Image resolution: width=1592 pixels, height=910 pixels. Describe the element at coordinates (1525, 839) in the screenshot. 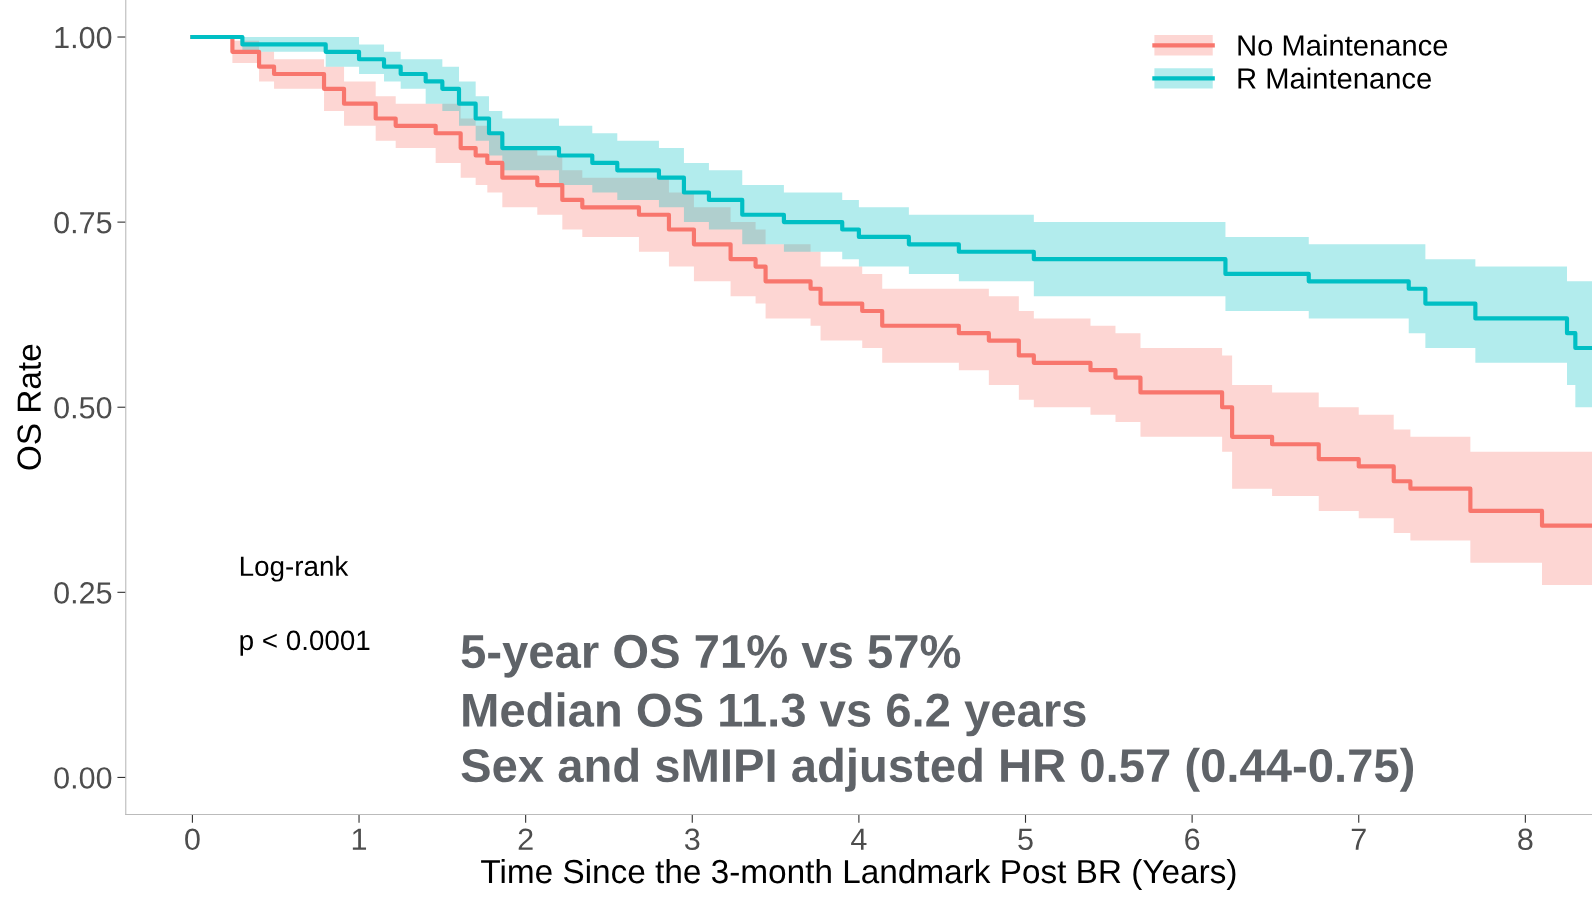

I see `x-tick-label: 8` at that location.